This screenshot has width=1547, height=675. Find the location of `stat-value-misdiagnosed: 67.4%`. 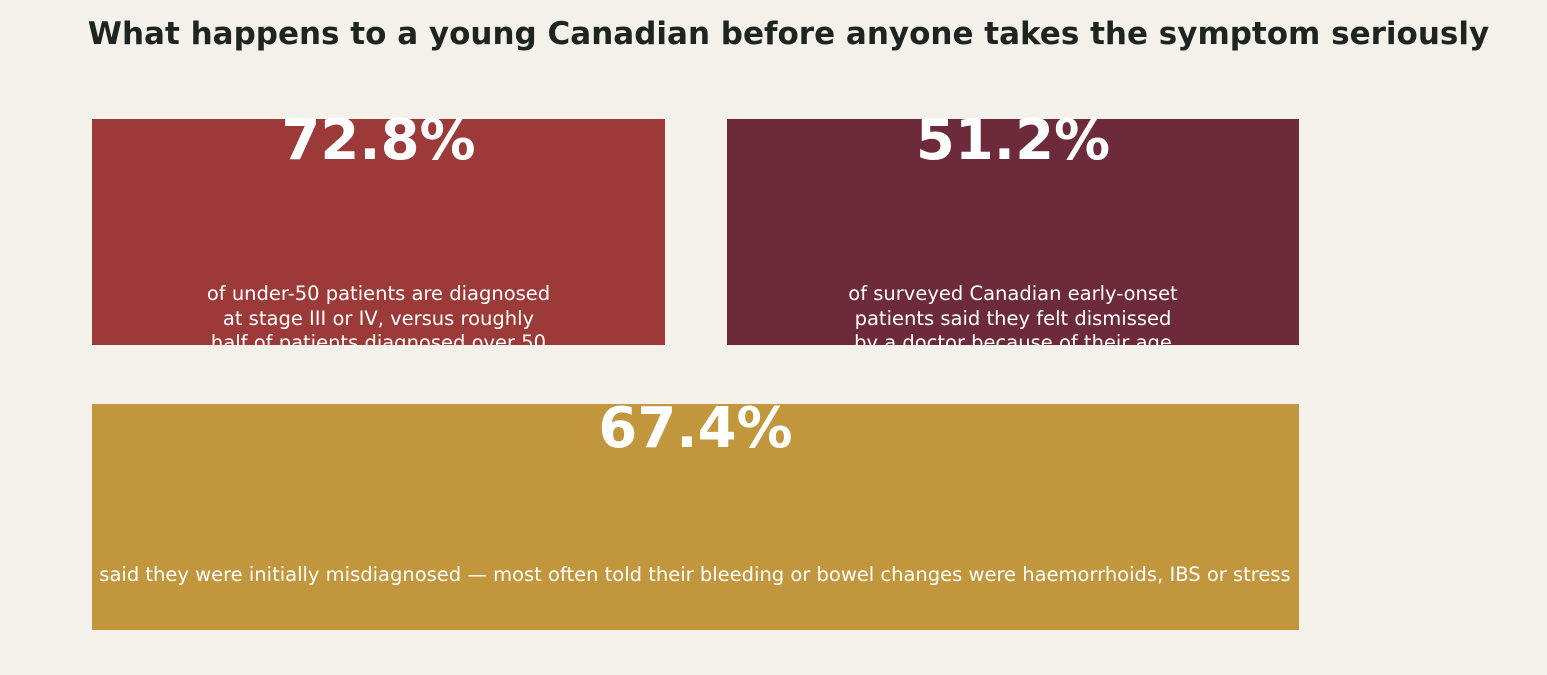

stat-value-misdiagnosed: 67.4% is located at coordinates (695, 428).